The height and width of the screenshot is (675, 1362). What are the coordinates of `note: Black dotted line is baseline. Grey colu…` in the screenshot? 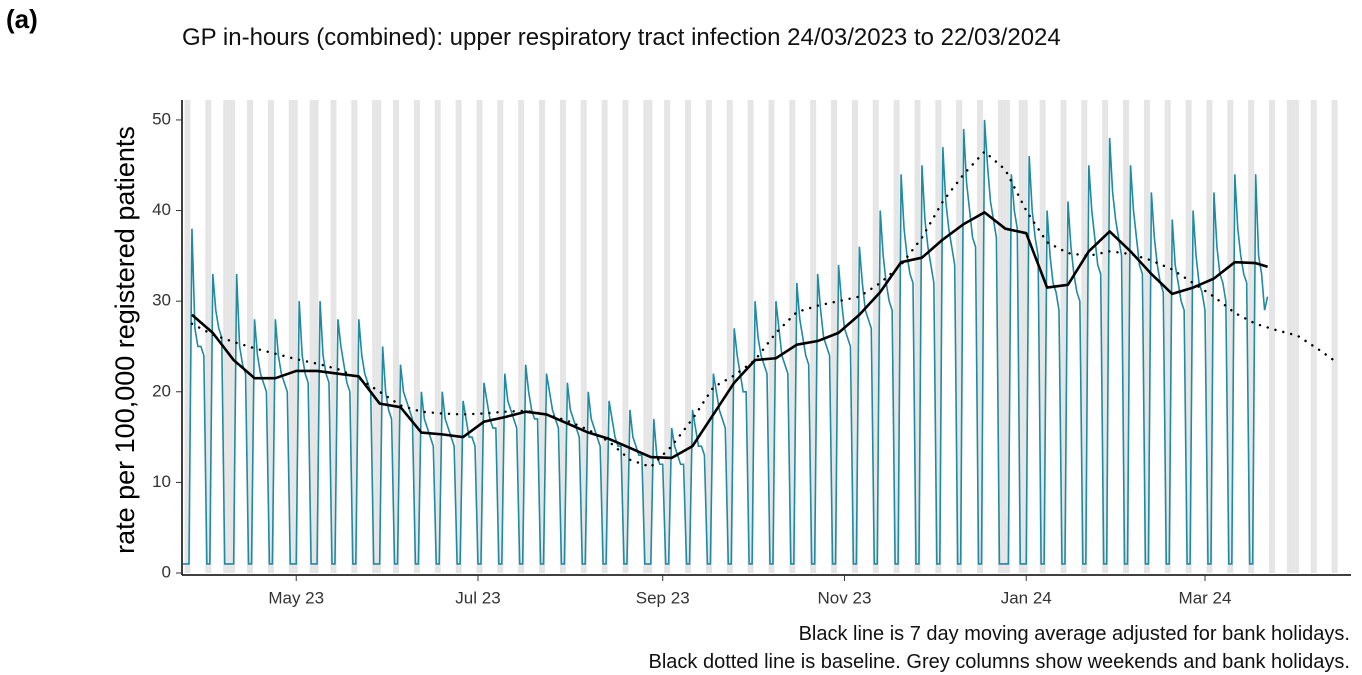 It's located at (999, 662).